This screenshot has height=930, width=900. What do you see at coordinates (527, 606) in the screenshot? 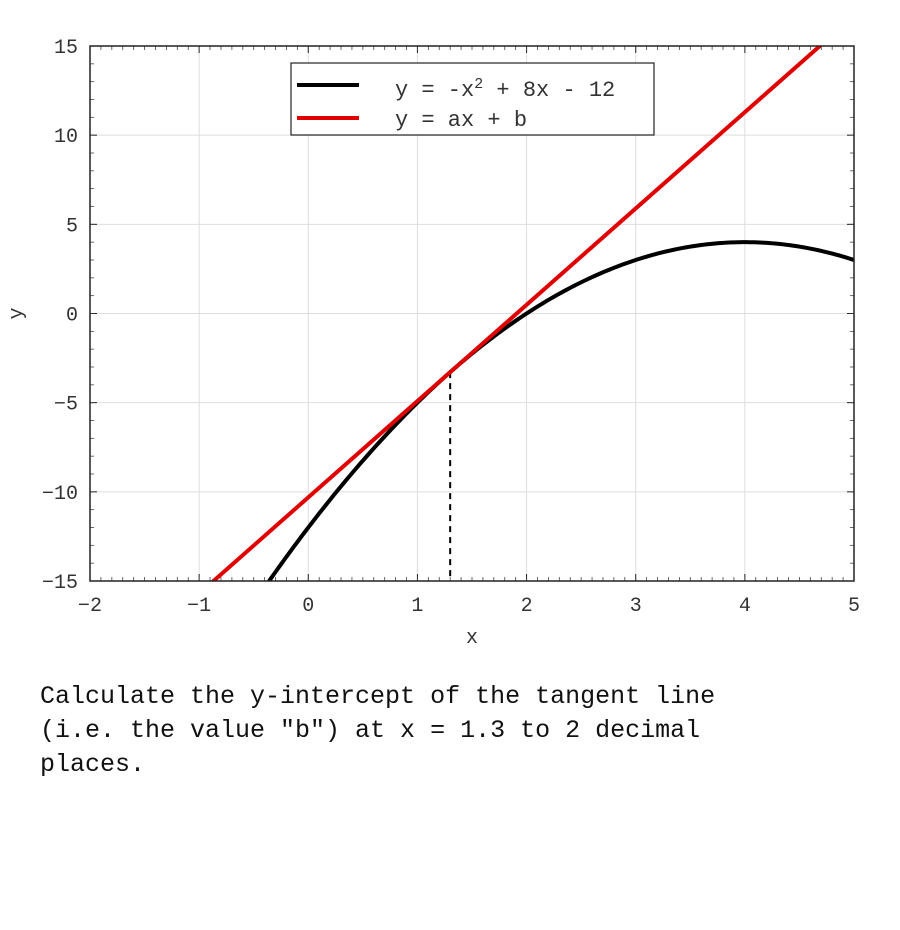
I see `x-tick-label: 2` at bounding box center [527, 606].